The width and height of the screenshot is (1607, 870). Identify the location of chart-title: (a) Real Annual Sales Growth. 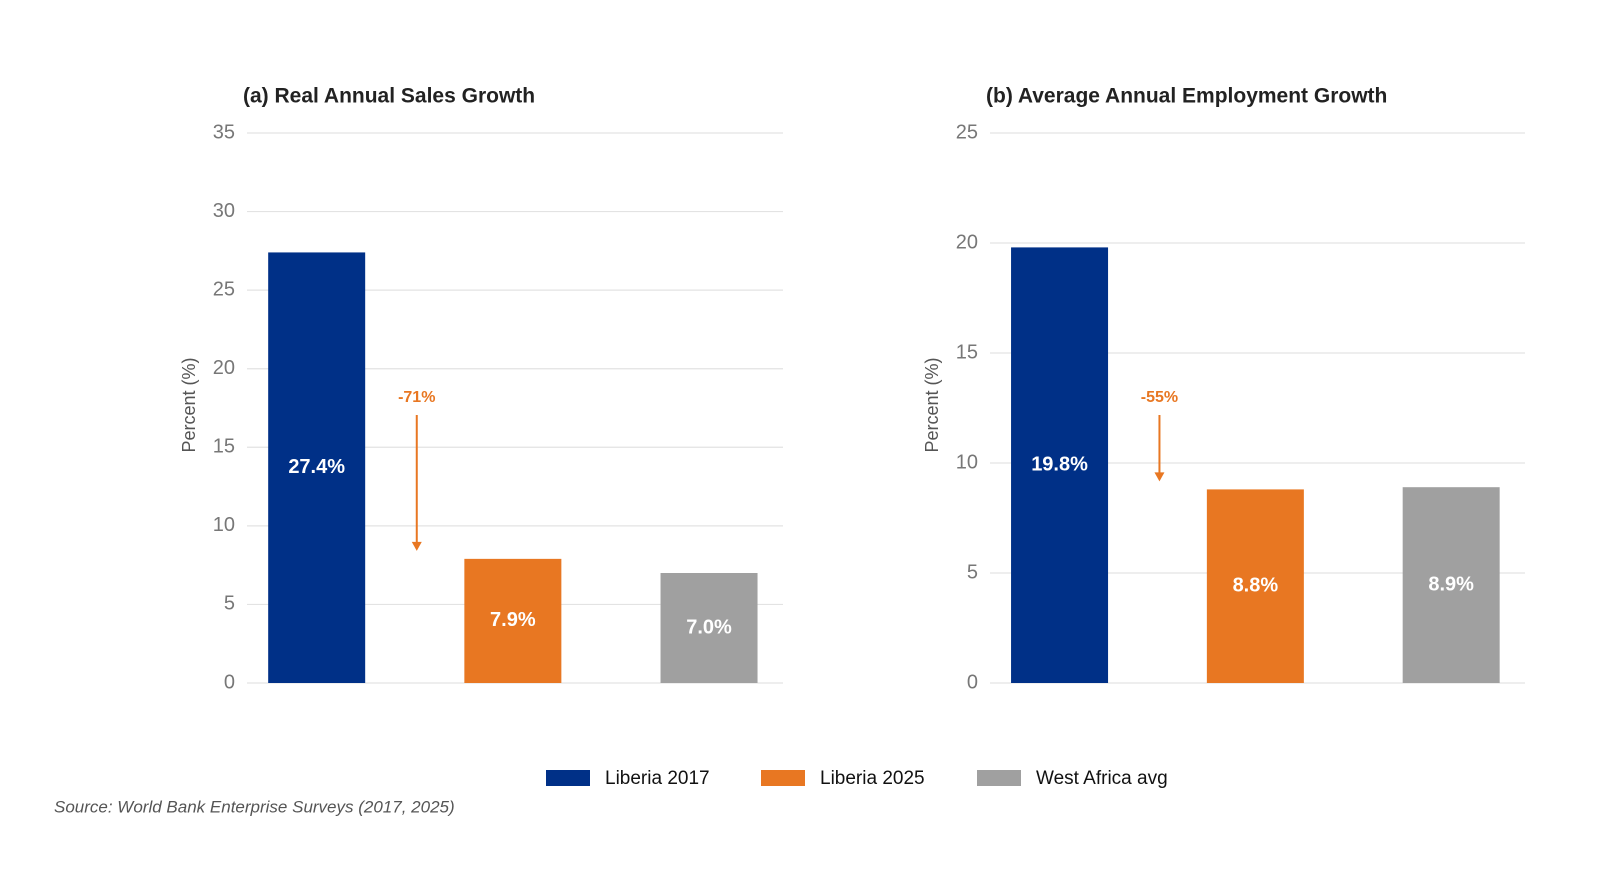
(389, 96).